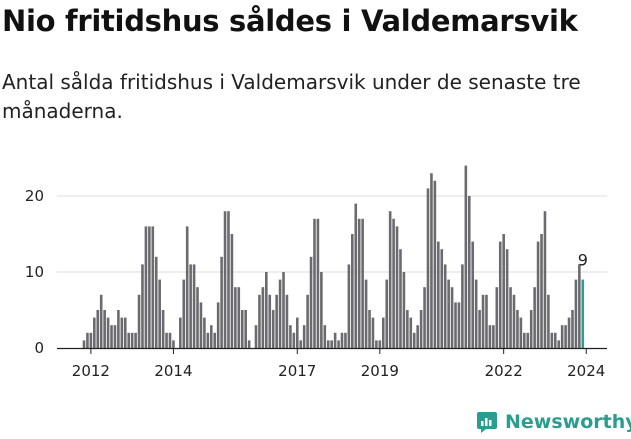 The width and height of the screenshot is (631, 439). I want to click on bar-chart-icon, so click(487, 422).